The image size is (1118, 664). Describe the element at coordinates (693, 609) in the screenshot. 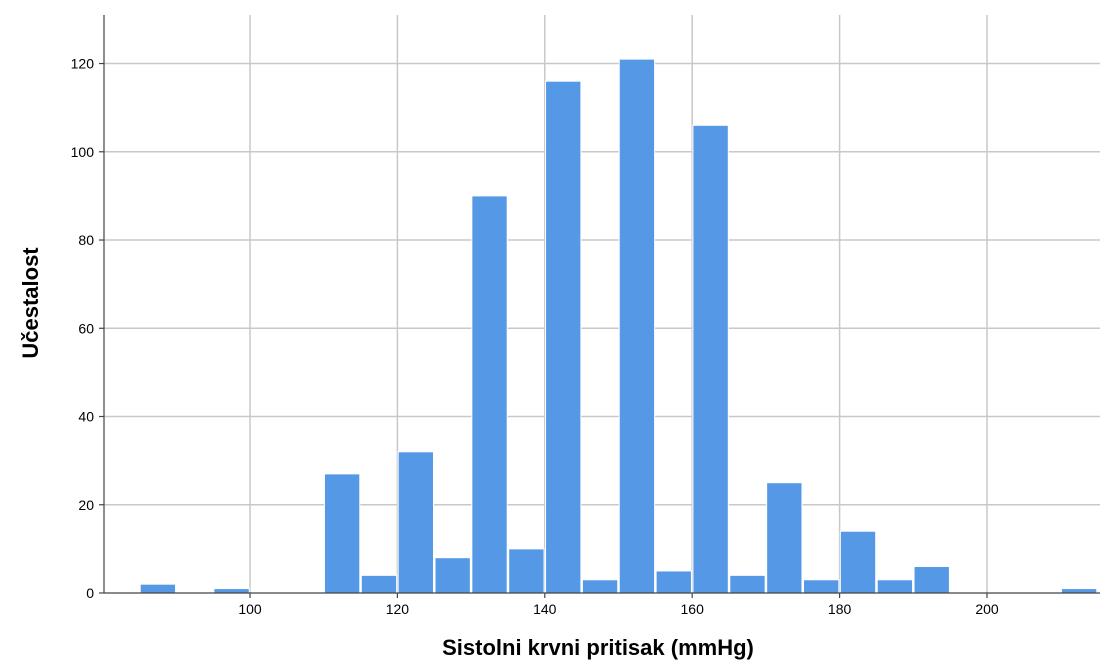

I see `x-tick-label: 160` at that location.